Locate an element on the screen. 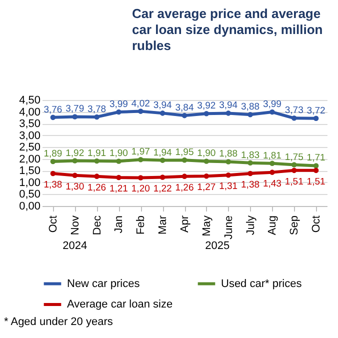  text: 2025 is located at coordinates (217, 246).